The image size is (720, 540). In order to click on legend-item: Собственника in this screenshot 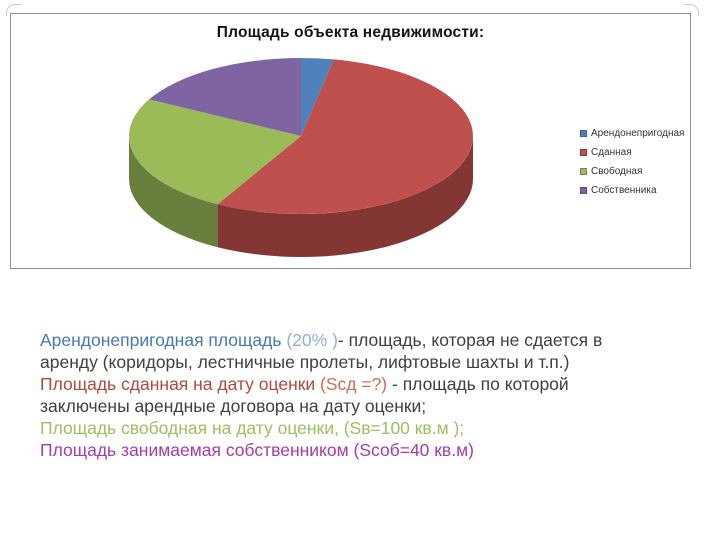, I will do `click(632, 190)`.